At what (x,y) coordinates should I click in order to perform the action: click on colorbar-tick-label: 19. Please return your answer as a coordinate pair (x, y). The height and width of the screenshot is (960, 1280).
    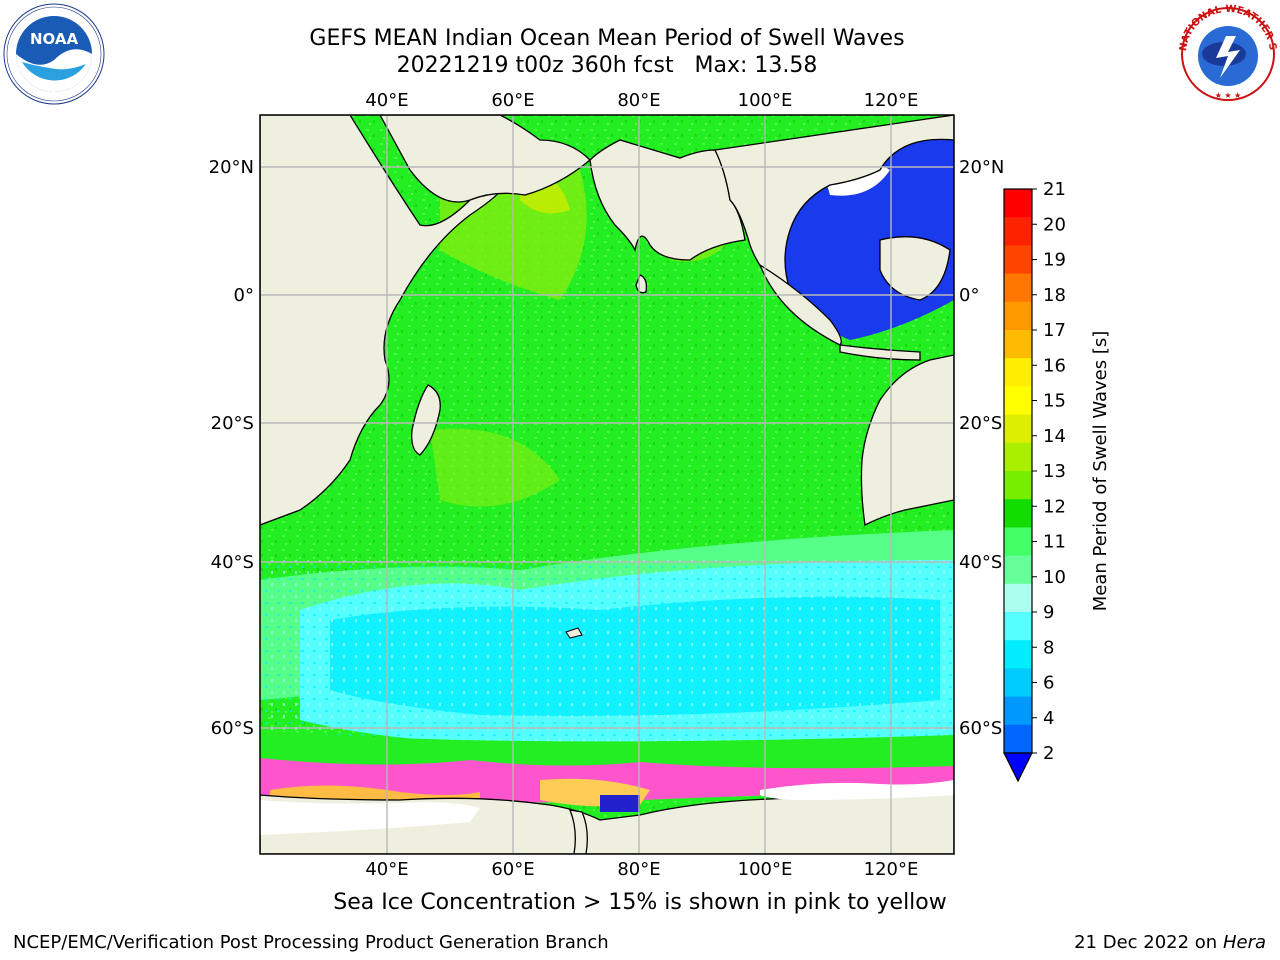
    Looking at the image, I should click on (1054, 260).